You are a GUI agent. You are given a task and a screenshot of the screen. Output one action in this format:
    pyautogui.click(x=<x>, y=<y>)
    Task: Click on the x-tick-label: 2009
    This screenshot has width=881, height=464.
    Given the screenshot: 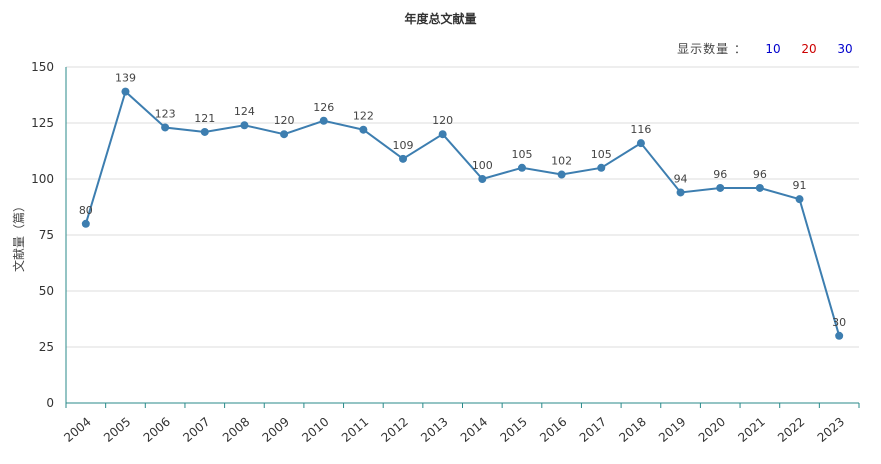 What is the action you would take?
    pyautogui.click(x=276, y=430)
    